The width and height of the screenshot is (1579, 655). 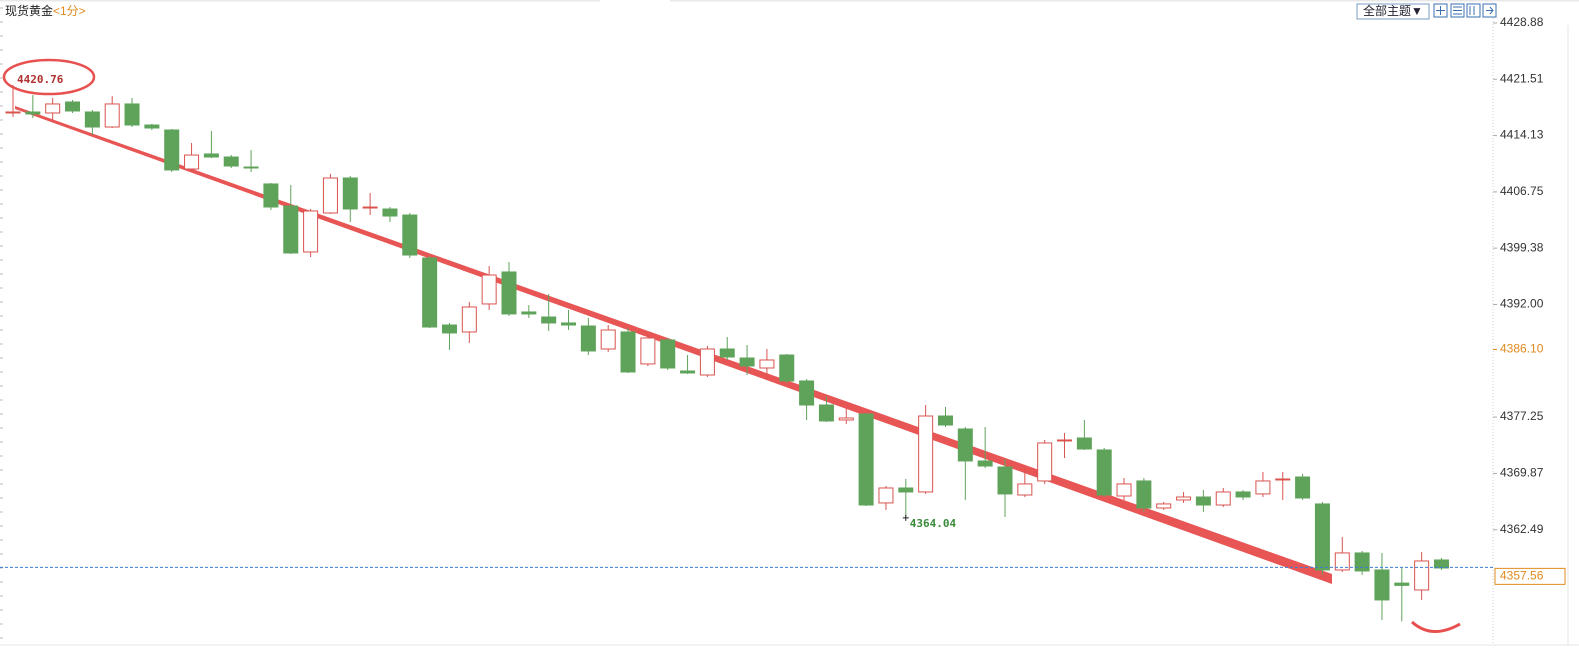 I want to click on y-tick-label: 4362.49, so click(x=1522, y=529).